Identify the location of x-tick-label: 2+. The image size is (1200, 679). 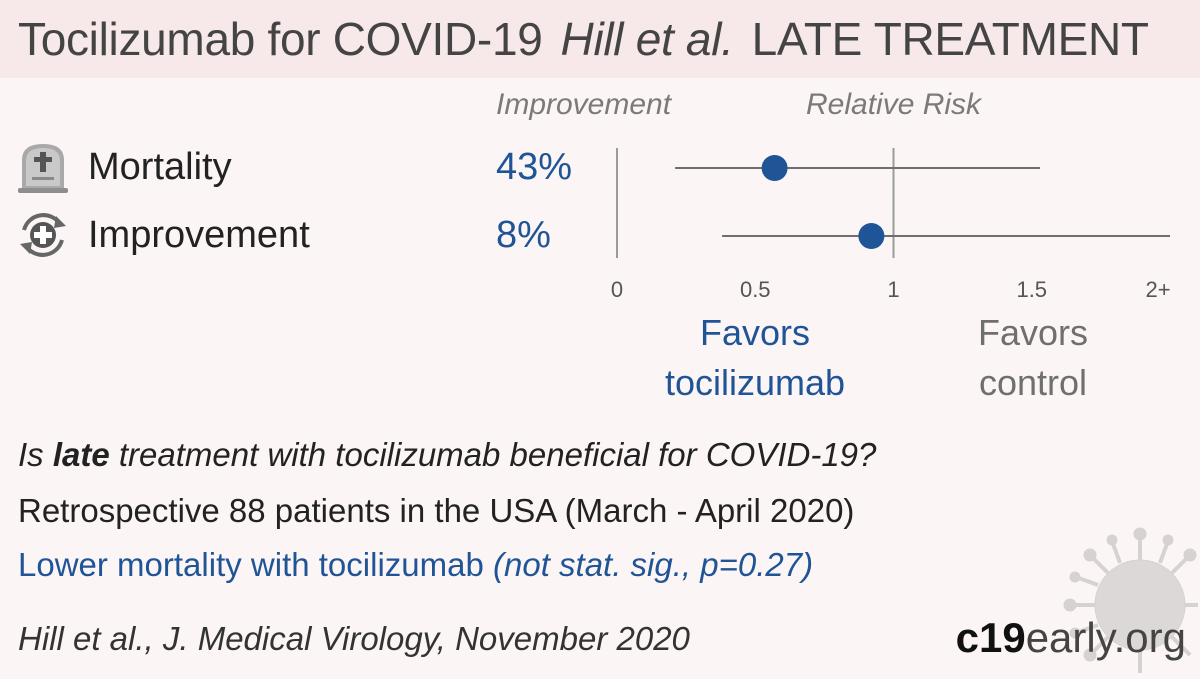
(1157, 289).